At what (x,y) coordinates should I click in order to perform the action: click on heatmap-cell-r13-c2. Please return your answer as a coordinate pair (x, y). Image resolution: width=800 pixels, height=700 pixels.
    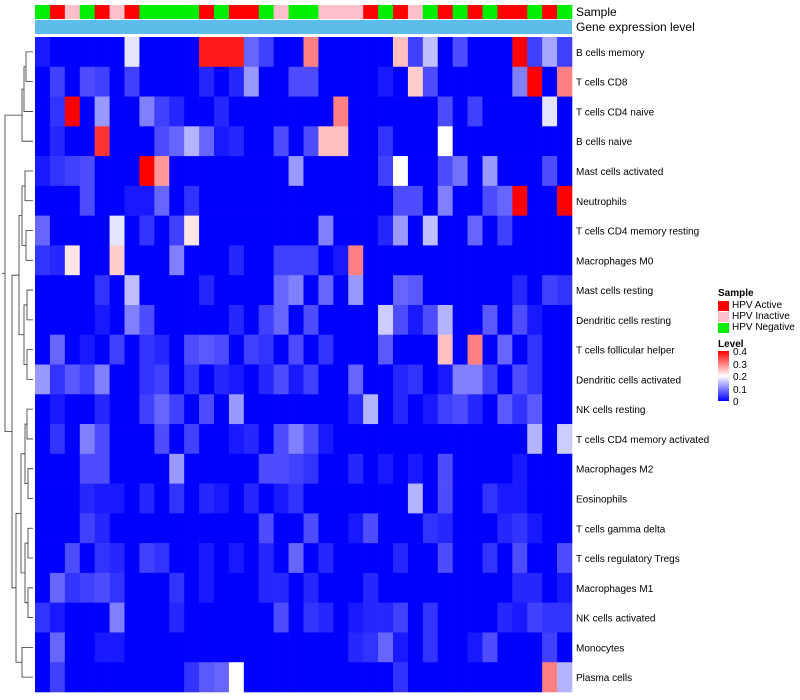
    Looking at the image, I should click on (72, 439).